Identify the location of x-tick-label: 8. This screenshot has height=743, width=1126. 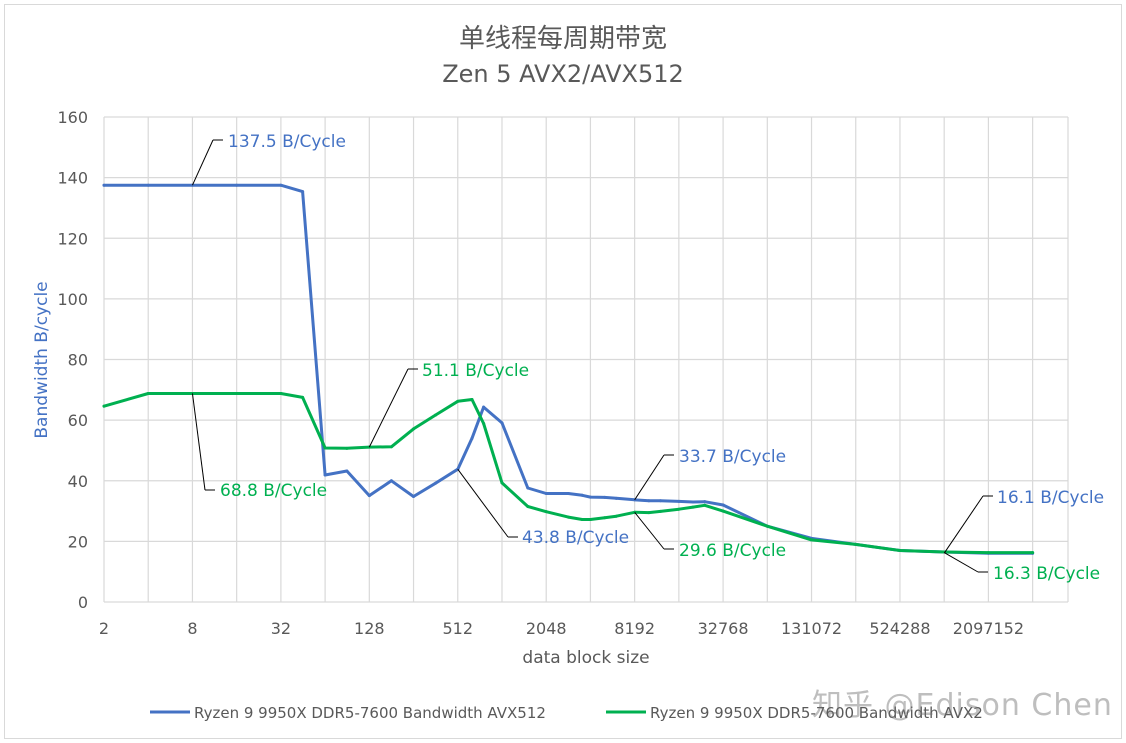
(192, 628).